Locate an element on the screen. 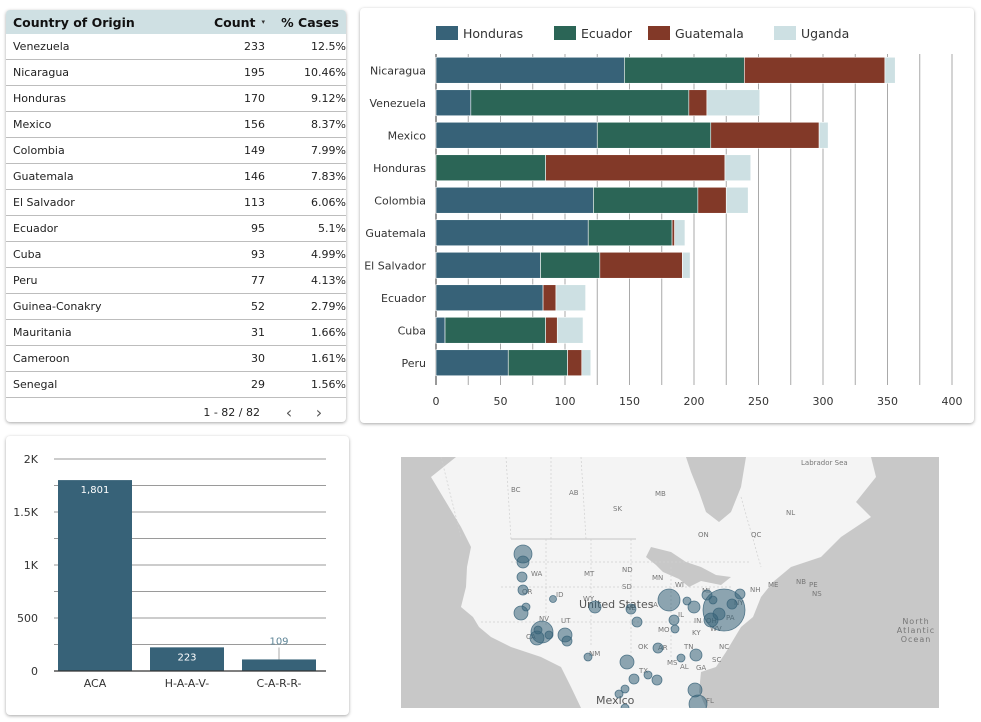 The image size is (981, 722). data-label: 1,801 is located at coordinates (95, 490).